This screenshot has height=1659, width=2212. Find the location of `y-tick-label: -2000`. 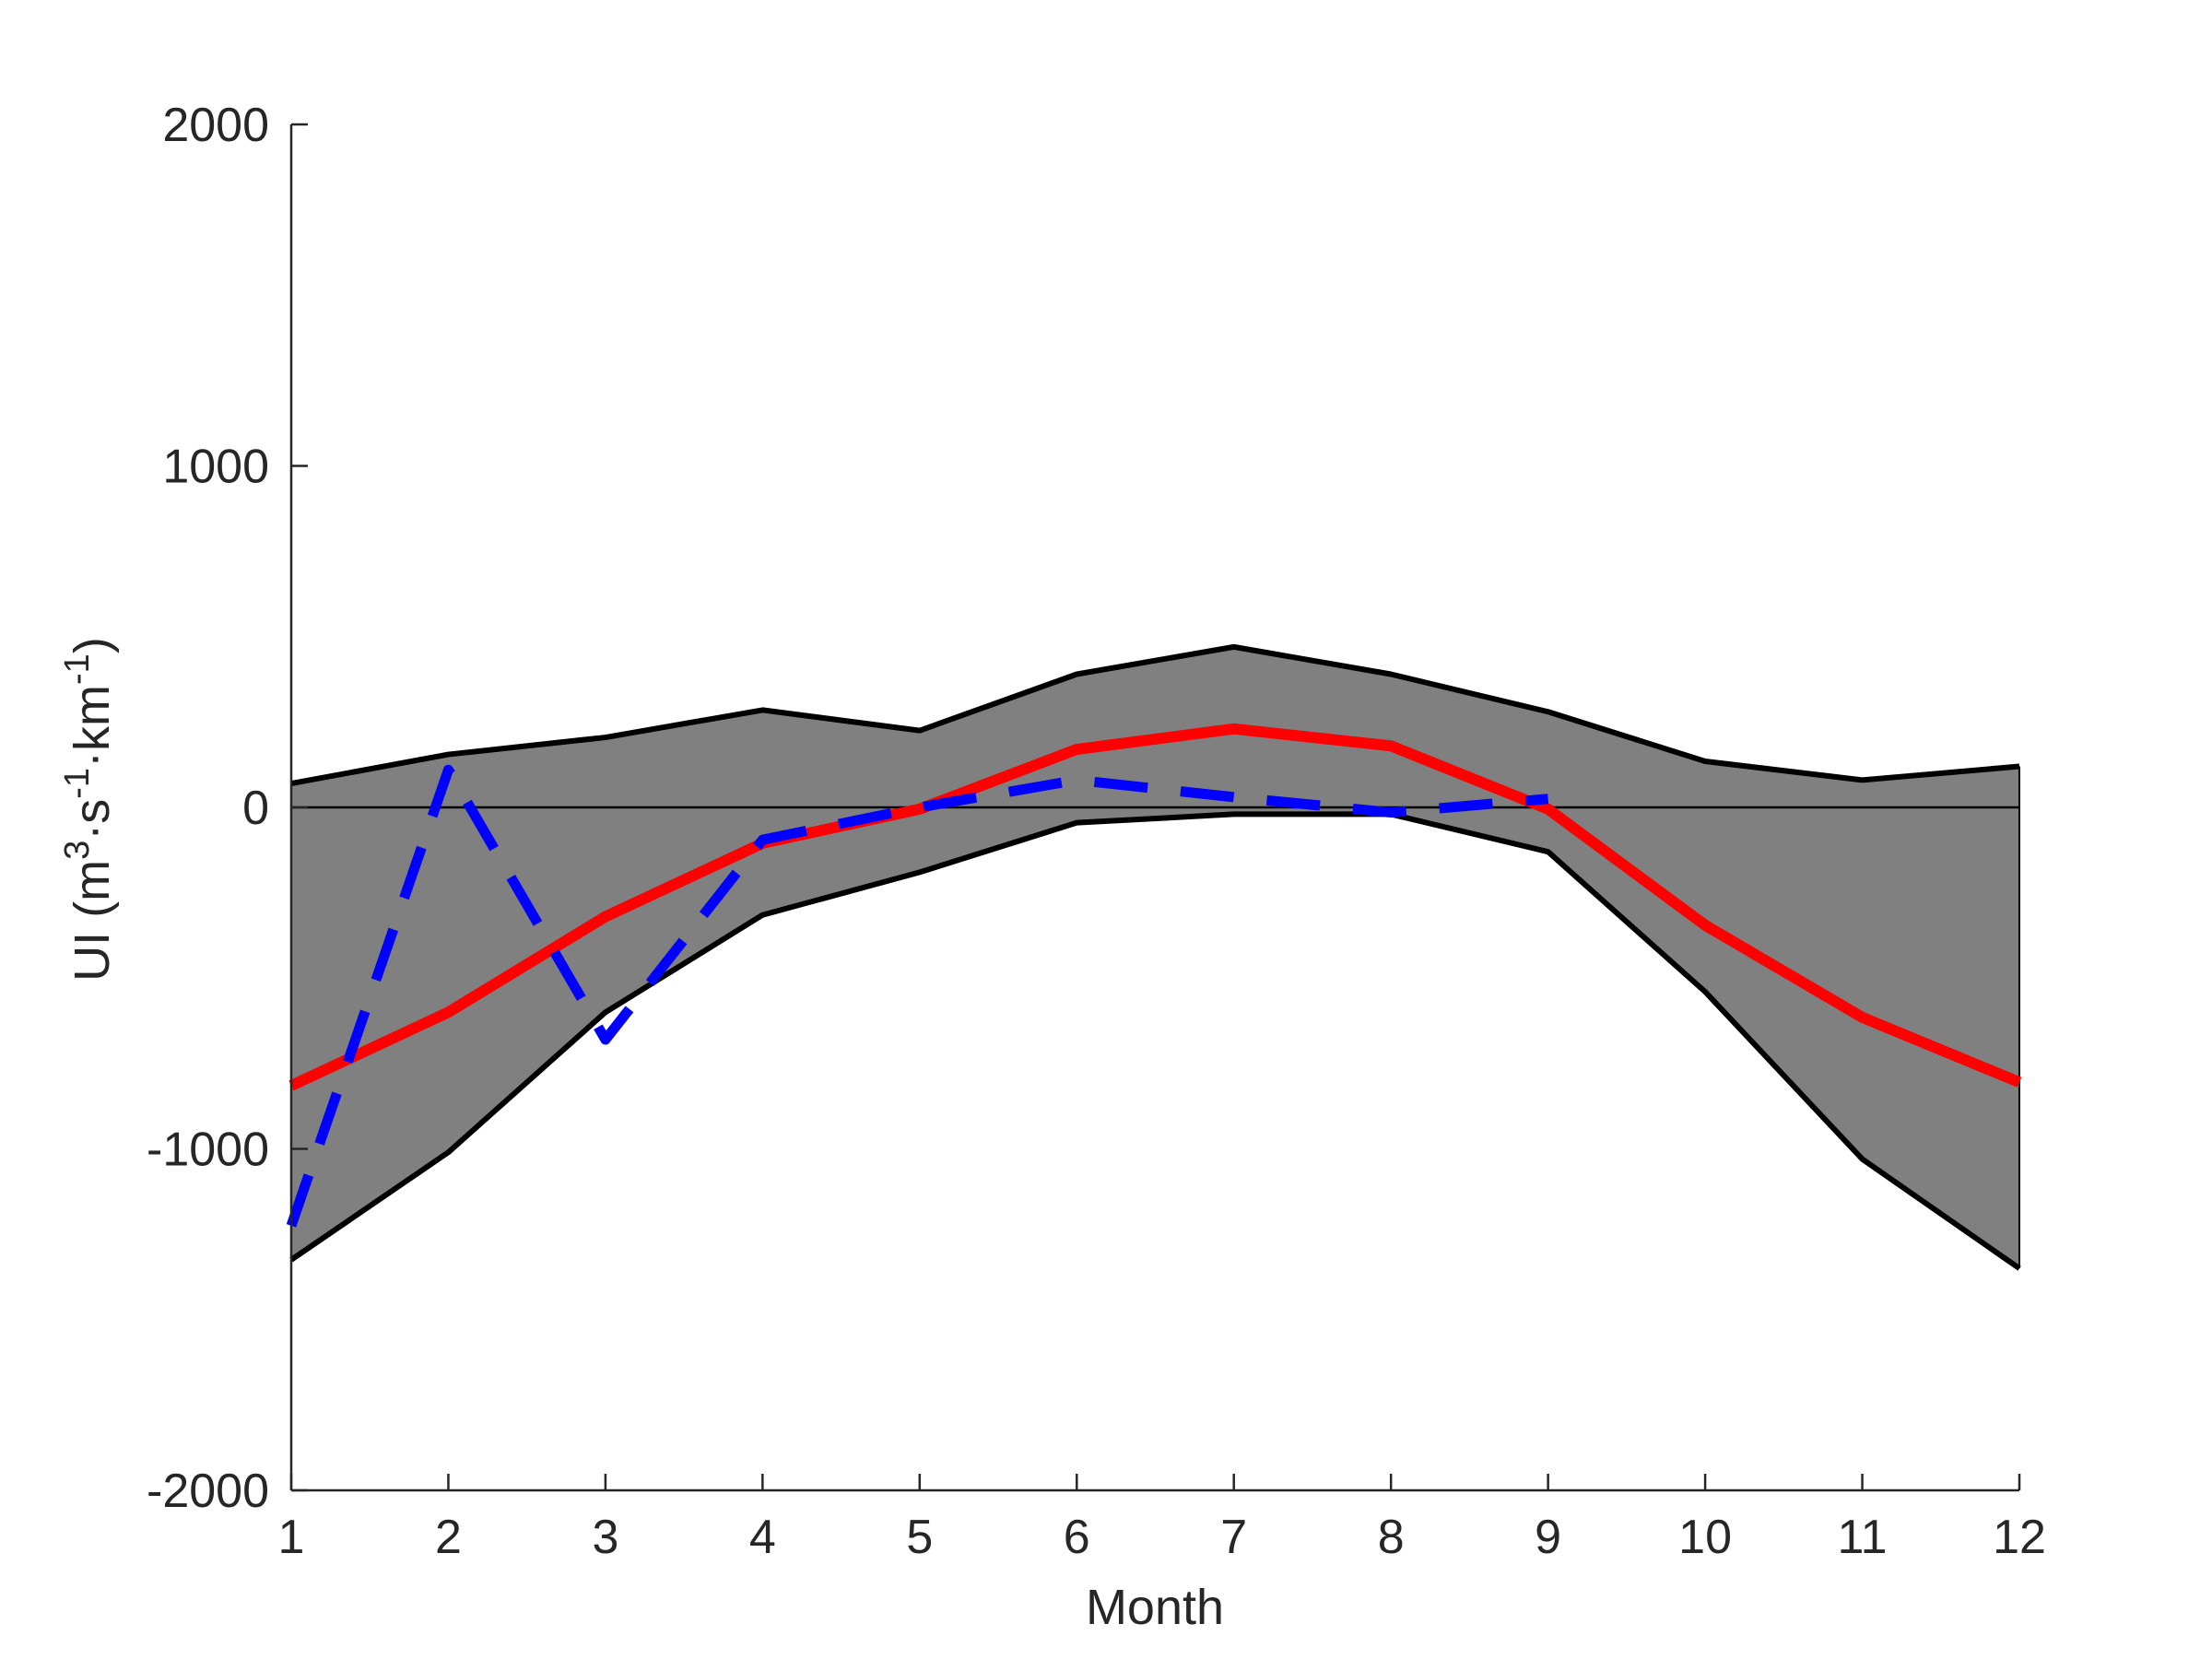

y-tick-label: -2000 is located at coordinates (208, 1491).